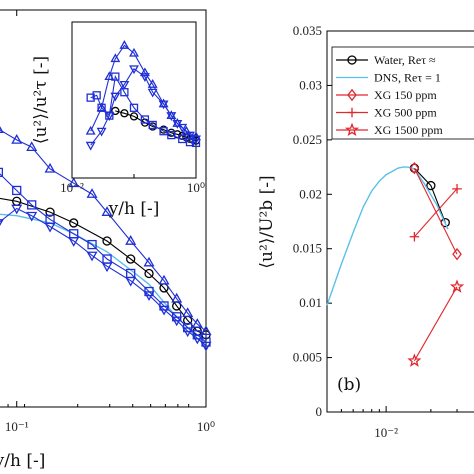  What do you see at coordinates (307, 248) in the screenshot?
I see `right-ytick-label: 0.015` at bounding box center [307, 248].